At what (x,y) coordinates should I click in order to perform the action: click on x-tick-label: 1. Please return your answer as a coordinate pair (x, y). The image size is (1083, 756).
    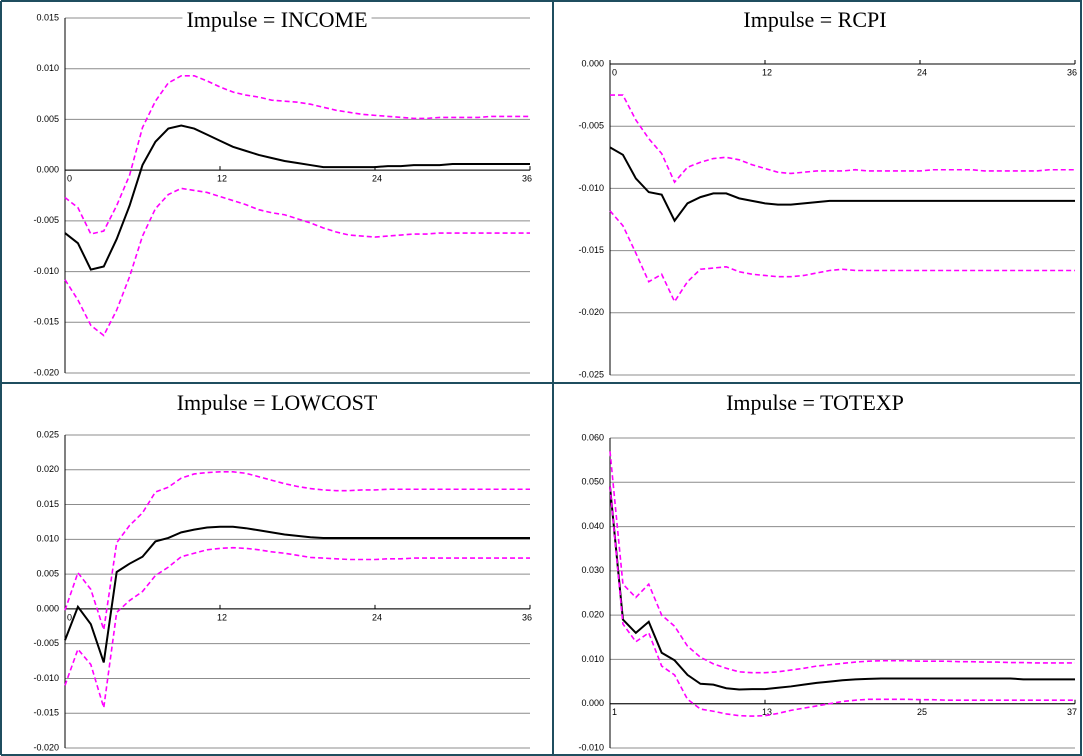
    Looking at the image, I should click on (614, 712).